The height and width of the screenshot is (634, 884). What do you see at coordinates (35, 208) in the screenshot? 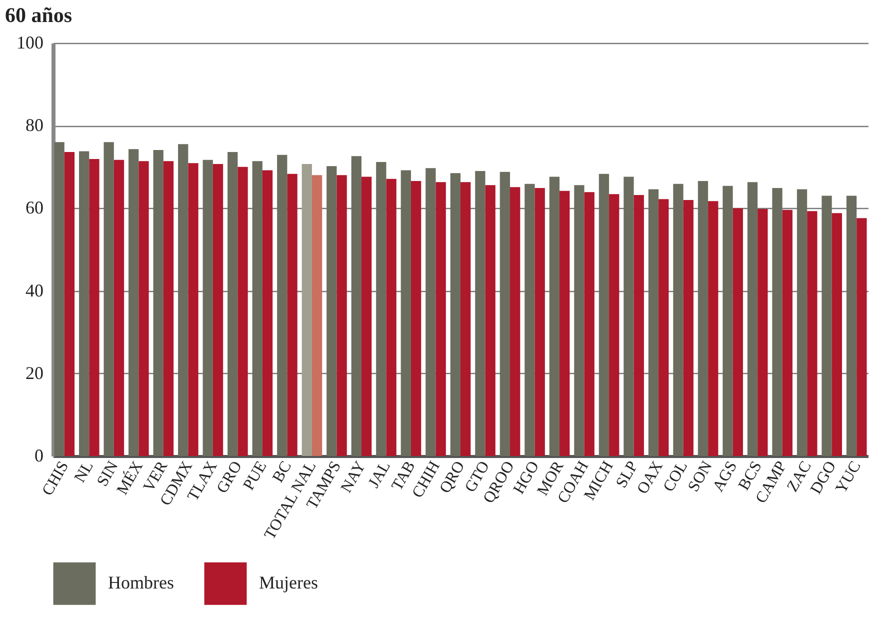
I see `y-tick-label: 60` at bounding box center [35, 208].